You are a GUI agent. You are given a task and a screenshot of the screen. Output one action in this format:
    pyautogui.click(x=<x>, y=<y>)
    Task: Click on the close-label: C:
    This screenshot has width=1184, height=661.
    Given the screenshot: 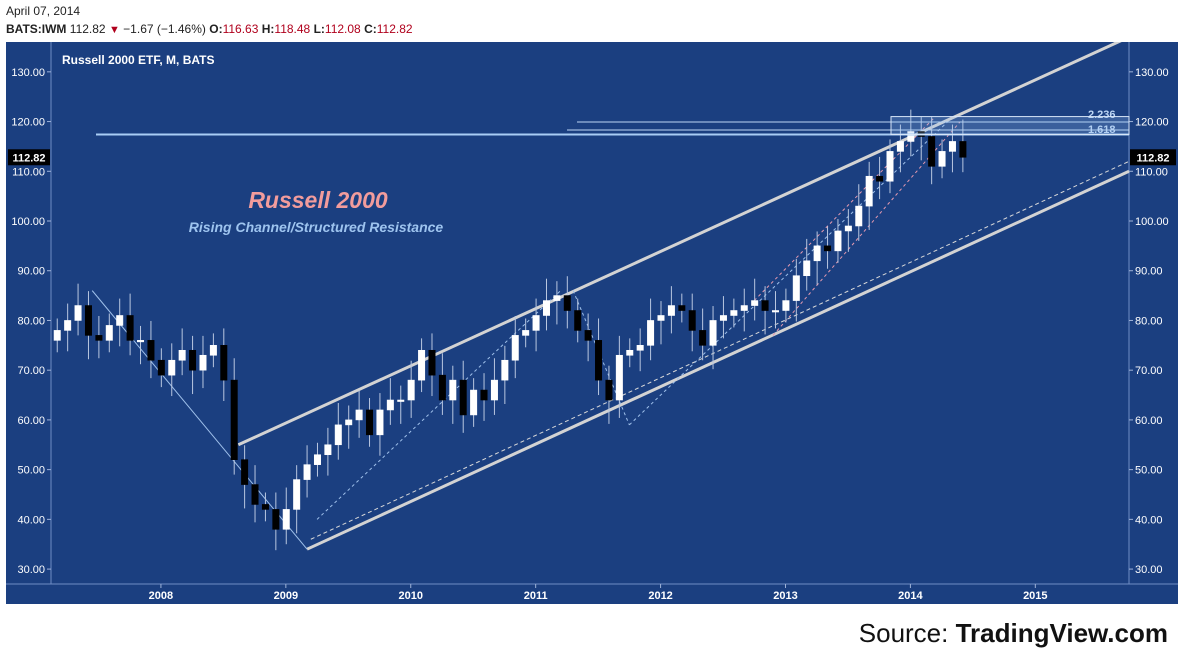 What is the action you would take?
    pyautogui.click(x=370, y=29)
    